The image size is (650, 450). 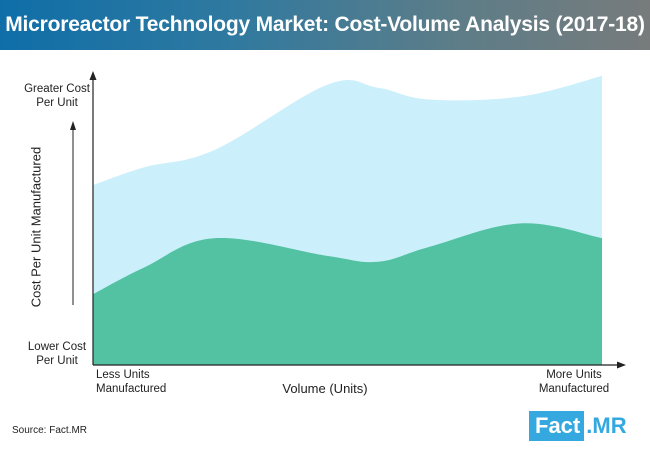 I want to click on more-units-annotation: More Units Manufactured, so click(x=574, y=382).